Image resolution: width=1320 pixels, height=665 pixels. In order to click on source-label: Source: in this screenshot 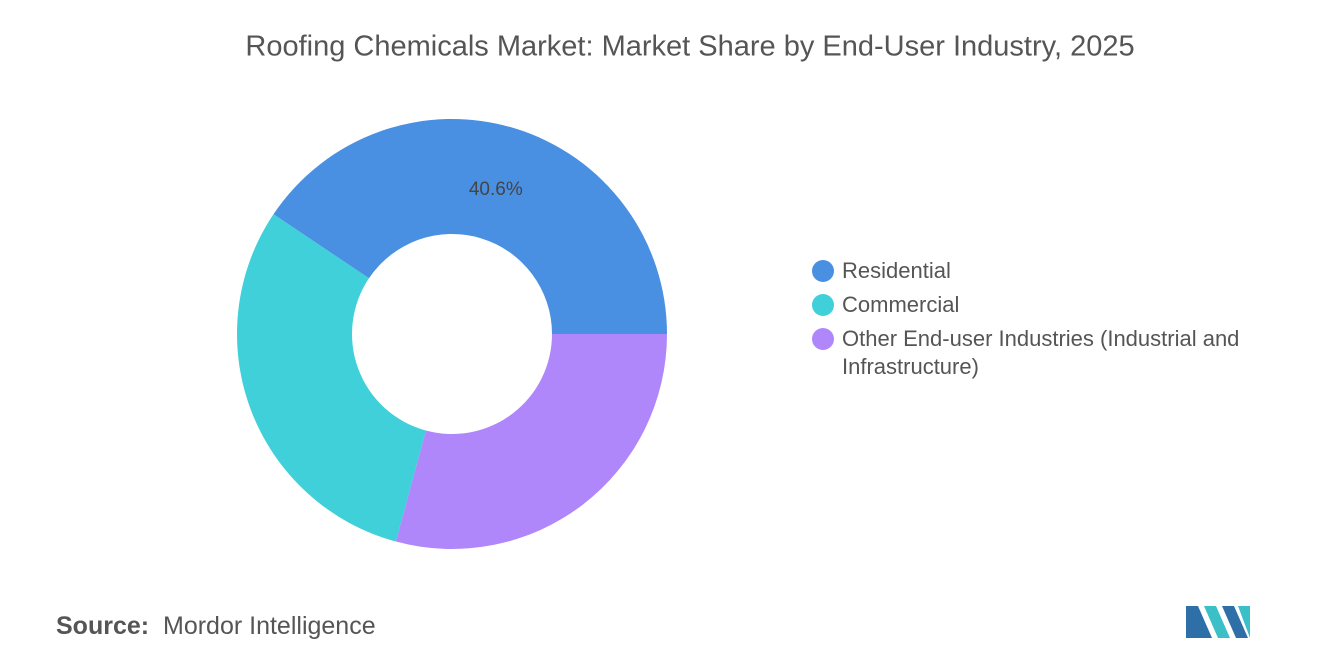, I will do `click(103, 626)`.